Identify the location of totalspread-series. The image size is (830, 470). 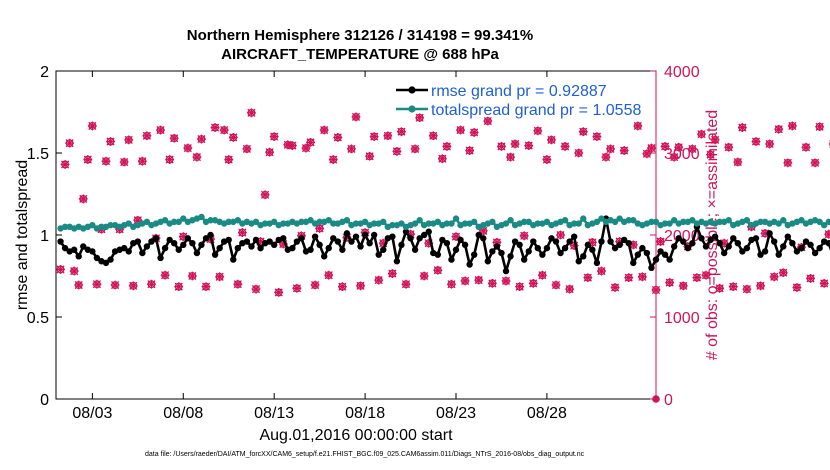
(443, 222).